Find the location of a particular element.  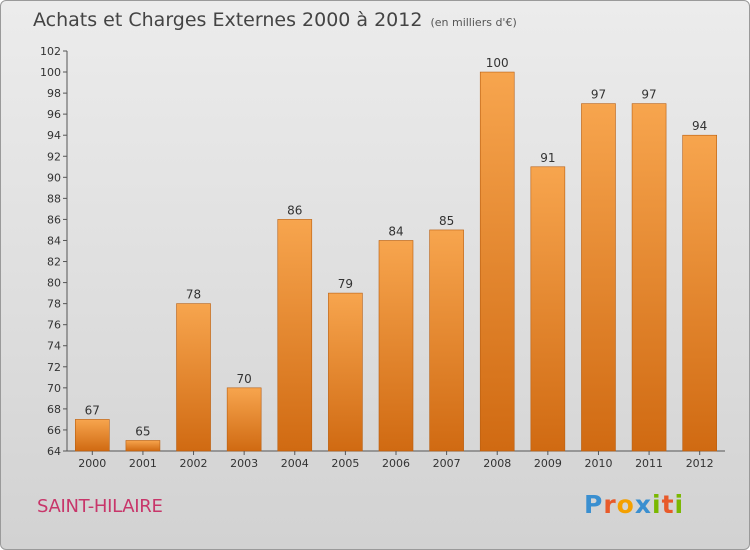

y-tick-label: 66 is located at coordinates (54, 430).